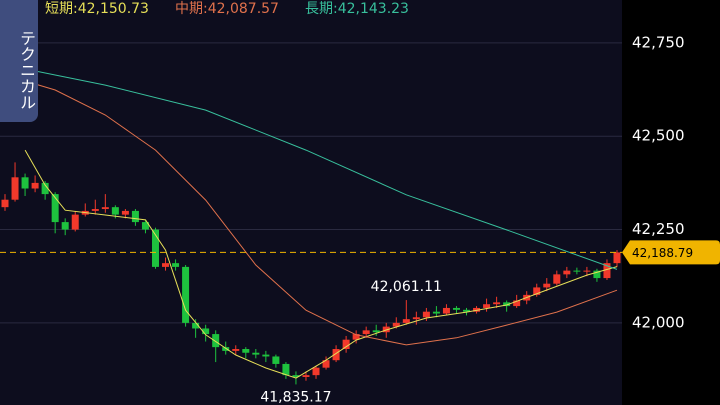 The height and width of the screenshot is (405, 720). What do you see at coordinates (658, 229) in the screenshot?
I see `y-tick-label: 42,250` at bounding box center [658, 229].